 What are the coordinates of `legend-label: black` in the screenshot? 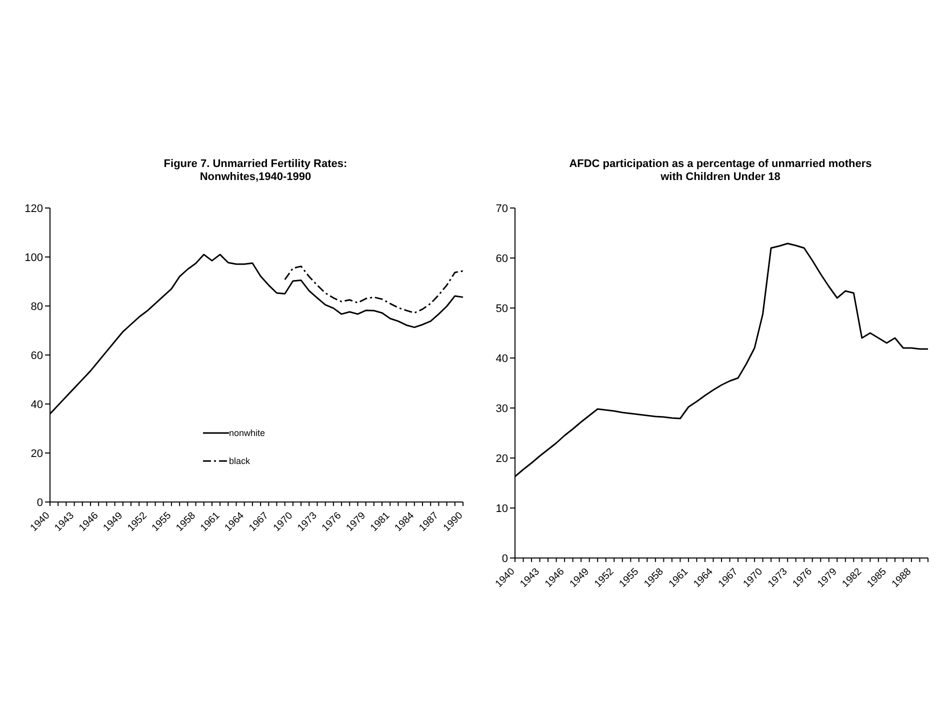 It's located at (239, 461).